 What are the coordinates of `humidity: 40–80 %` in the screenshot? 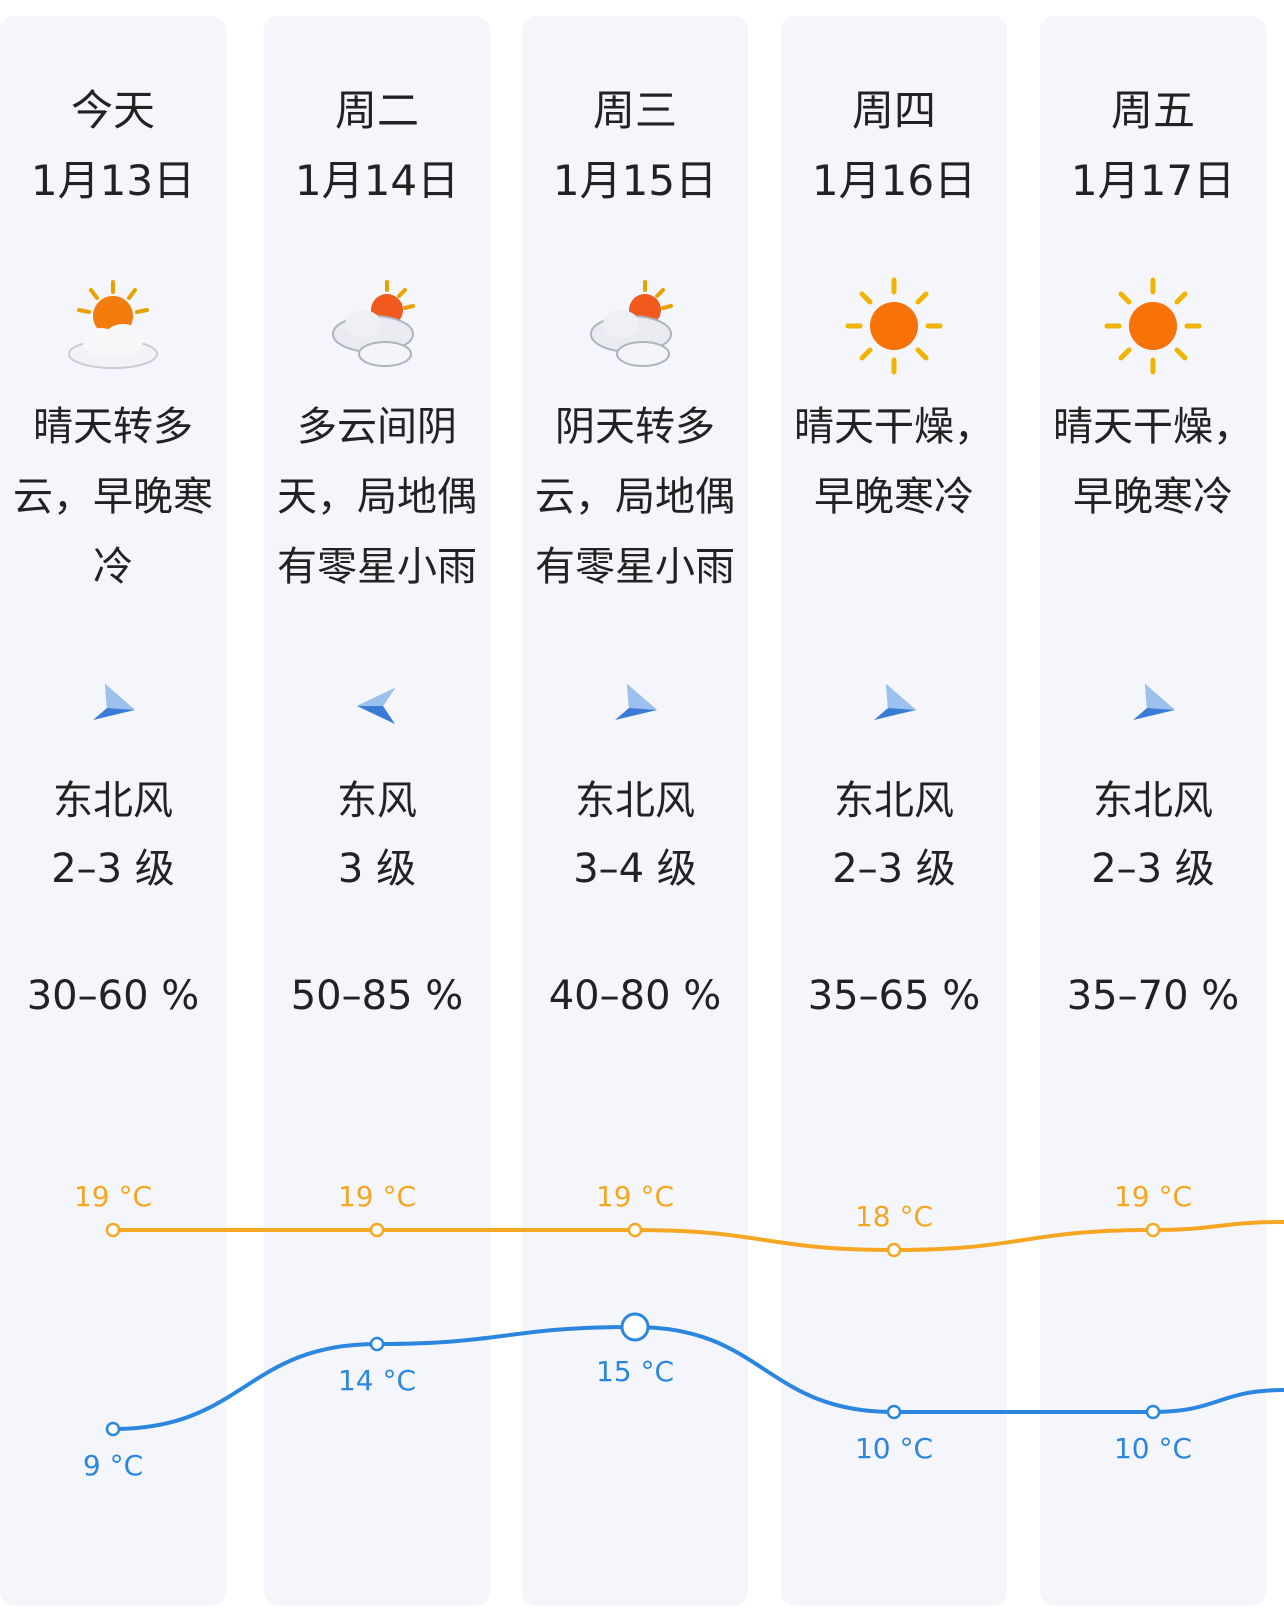 It's located at (635, 996).